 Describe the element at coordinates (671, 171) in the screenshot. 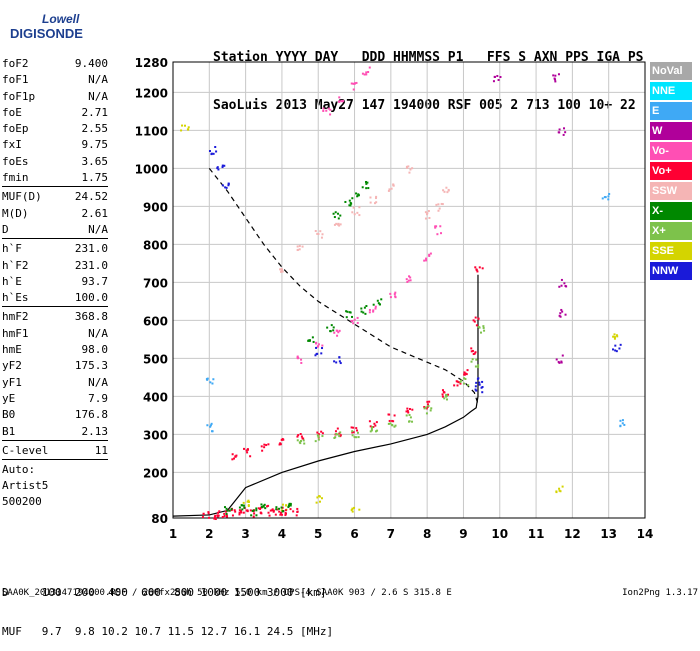

I see `legend-item: Vo+` at that location.